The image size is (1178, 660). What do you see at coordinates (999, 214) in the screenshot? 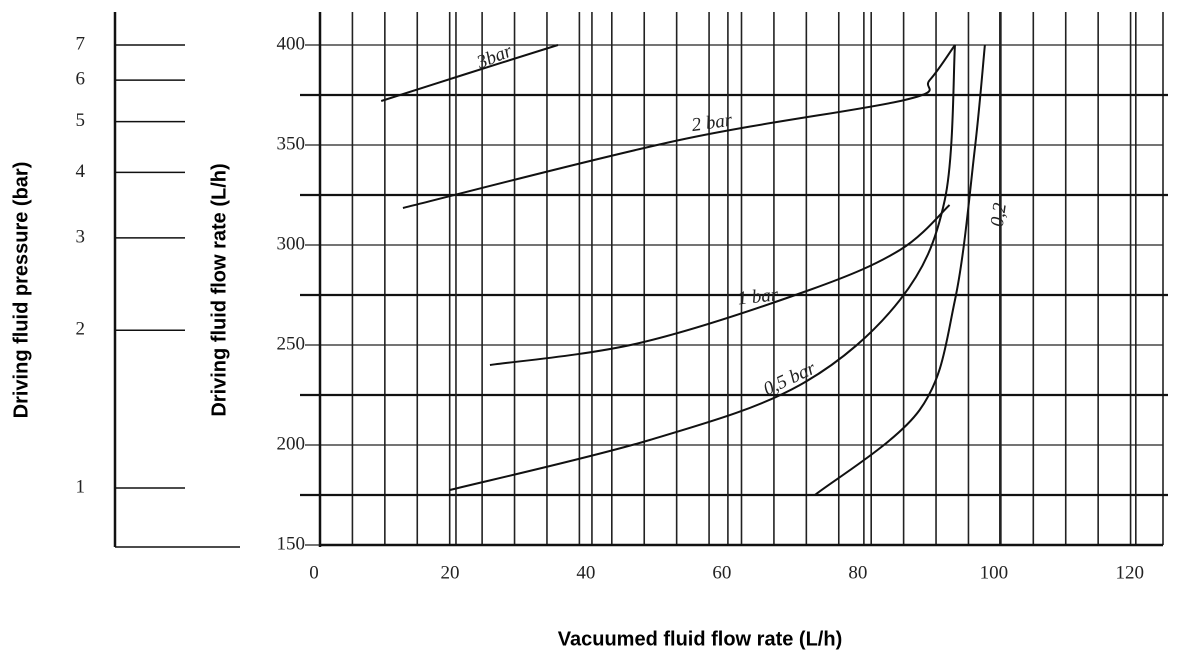
I see `series-label: 0,2` at bounding box center [999, 214].